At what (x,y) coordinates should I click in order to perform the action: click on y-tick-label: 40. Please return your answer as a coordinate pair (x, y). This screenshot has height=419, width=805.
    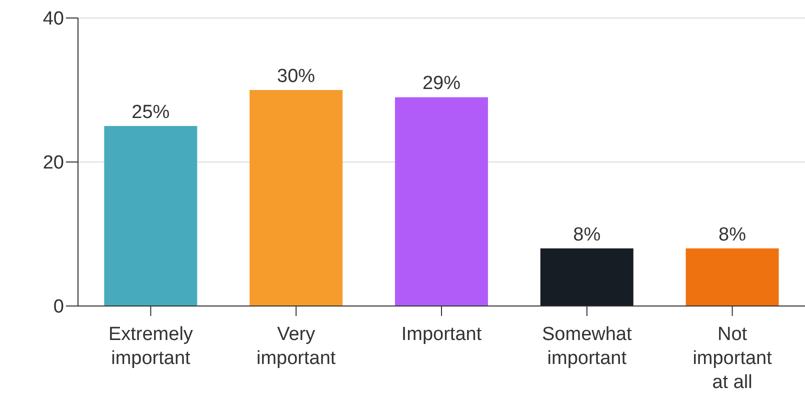
    Looking at the image, I should click on (53, 19).